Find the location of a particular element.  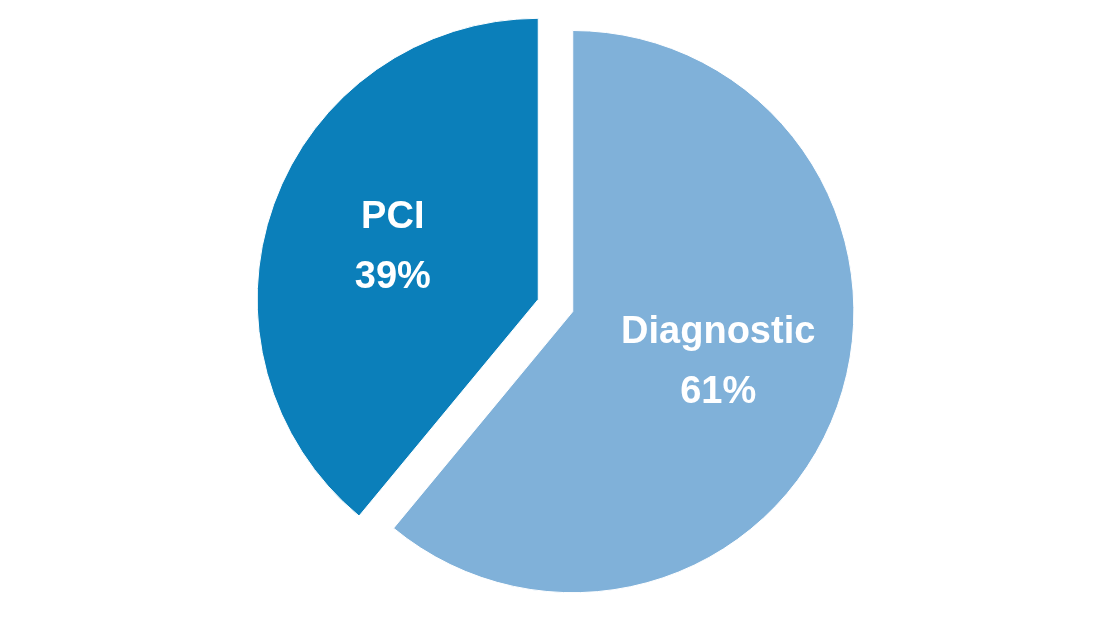

slice-label: Diagnostic is located at coordinates (718, 330).